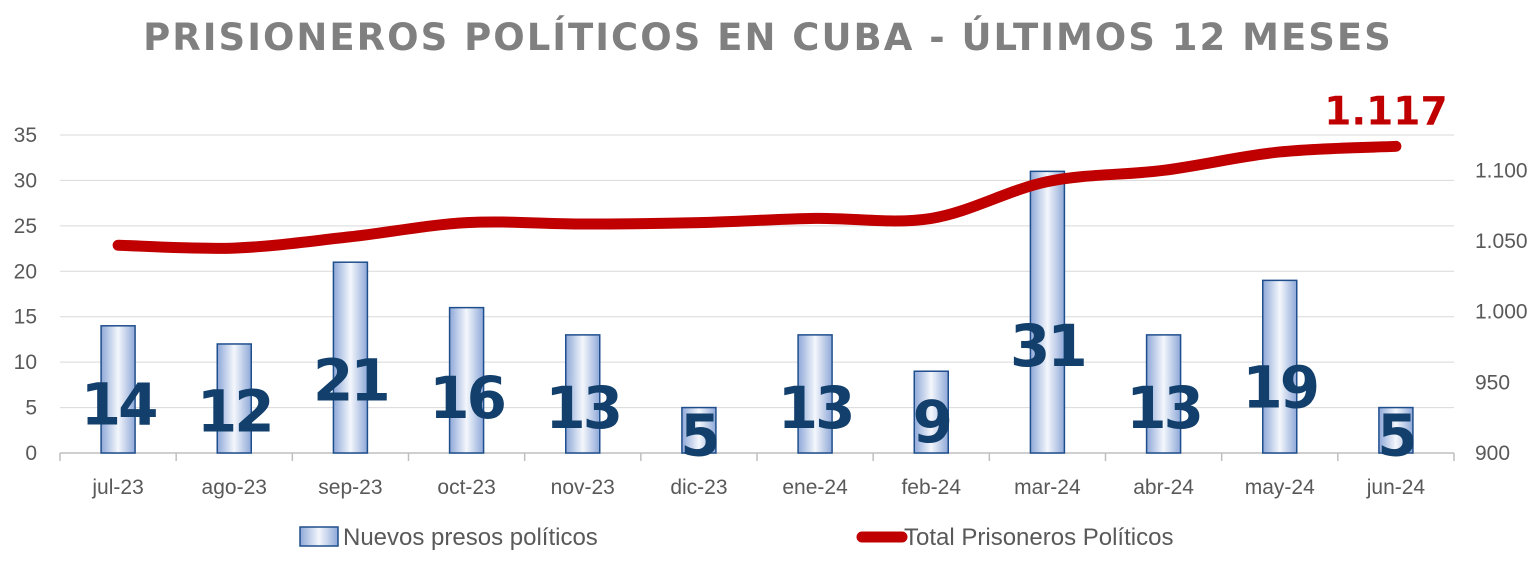  Describe the element at coordinates (25, 317) in the screenshot. I see `y-left-tick-label: 15` at that location.